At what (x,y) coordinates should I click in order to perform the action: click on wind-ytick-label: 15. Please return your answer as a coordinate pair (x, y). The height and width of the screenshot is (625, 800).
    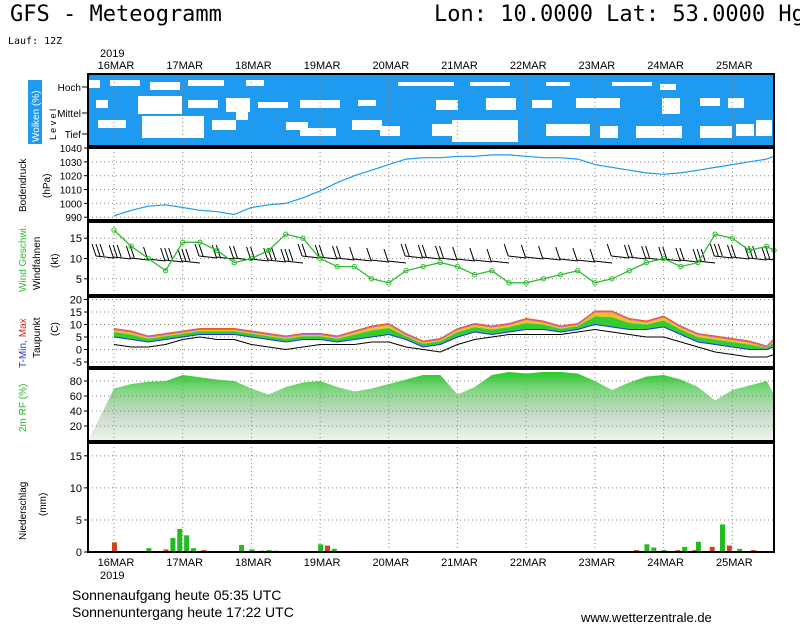
    Looking at the image, I should click on (76, 239).